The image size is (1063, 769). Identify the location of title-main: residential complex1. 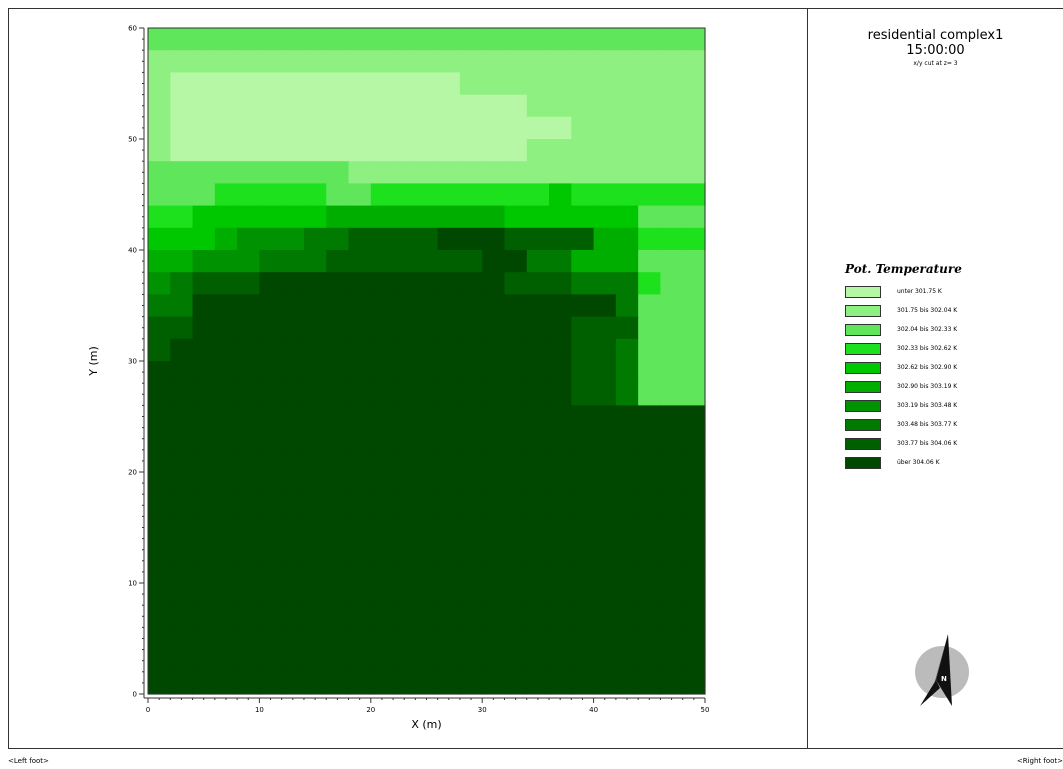
(935, 35).